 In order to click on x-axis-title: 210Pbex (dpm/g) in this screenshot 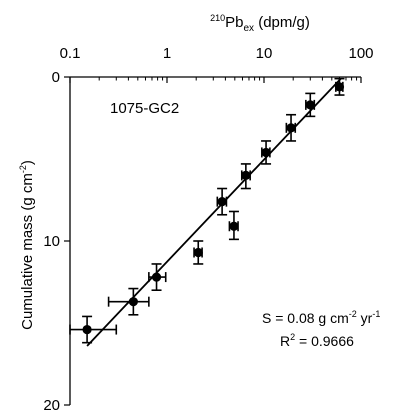, I will do `click(260, 23)`.